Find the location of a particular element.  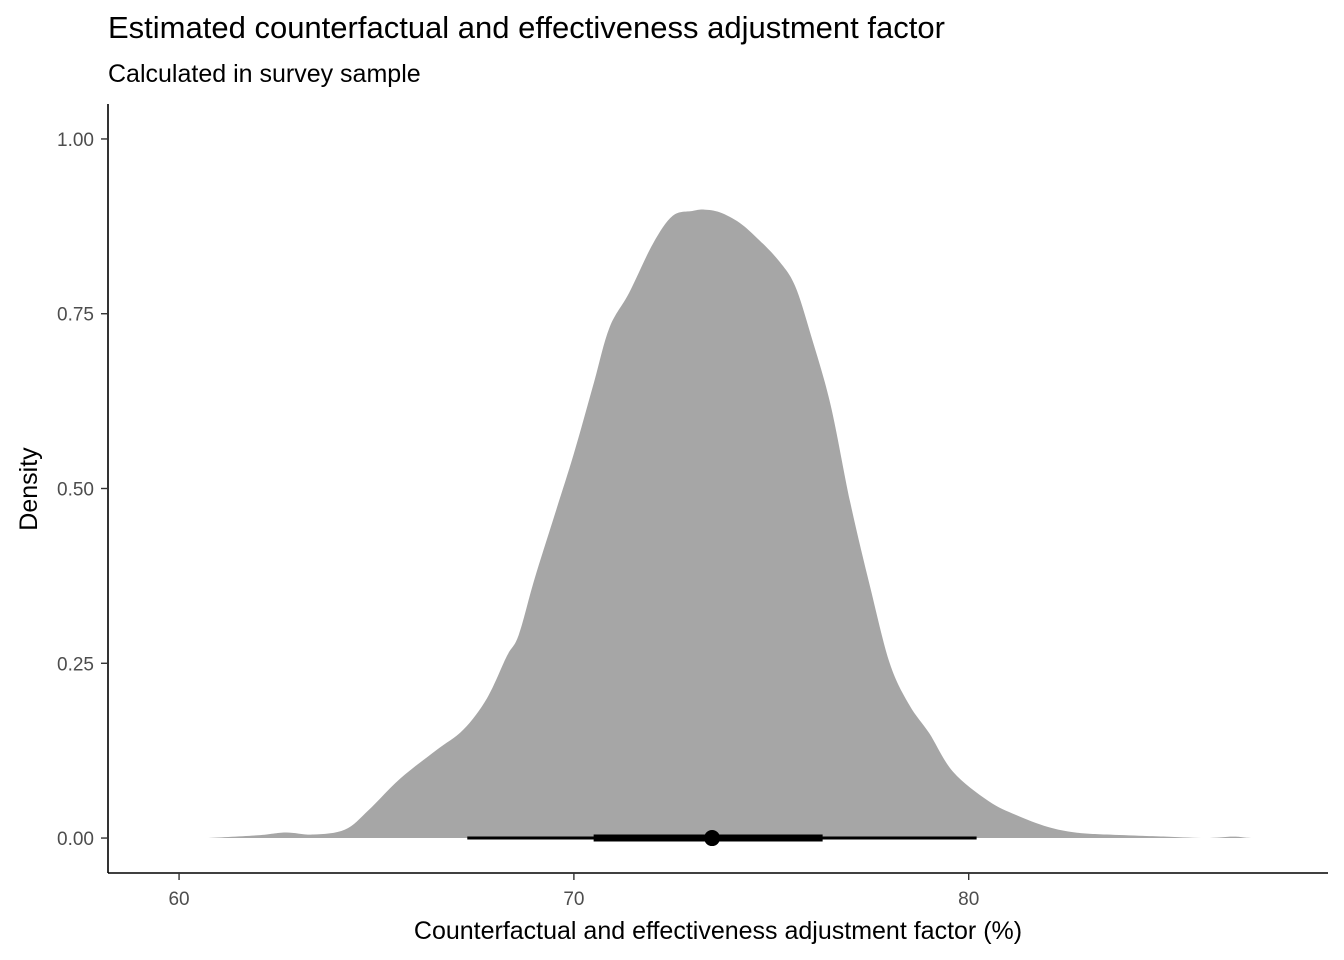

y-tick-label: 0.75 is located at coordinates (75, 315).